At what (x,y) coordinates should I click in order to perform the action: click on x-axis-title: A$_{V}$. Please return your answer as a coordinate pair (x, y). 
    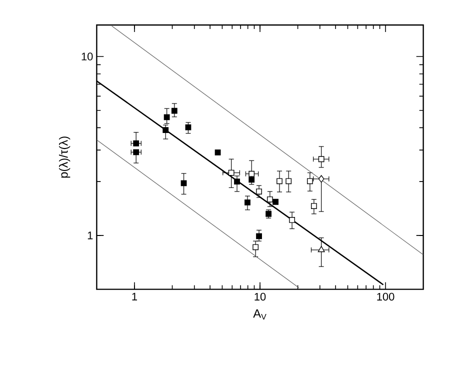
    Looking at the image, I should click on (259, 314).